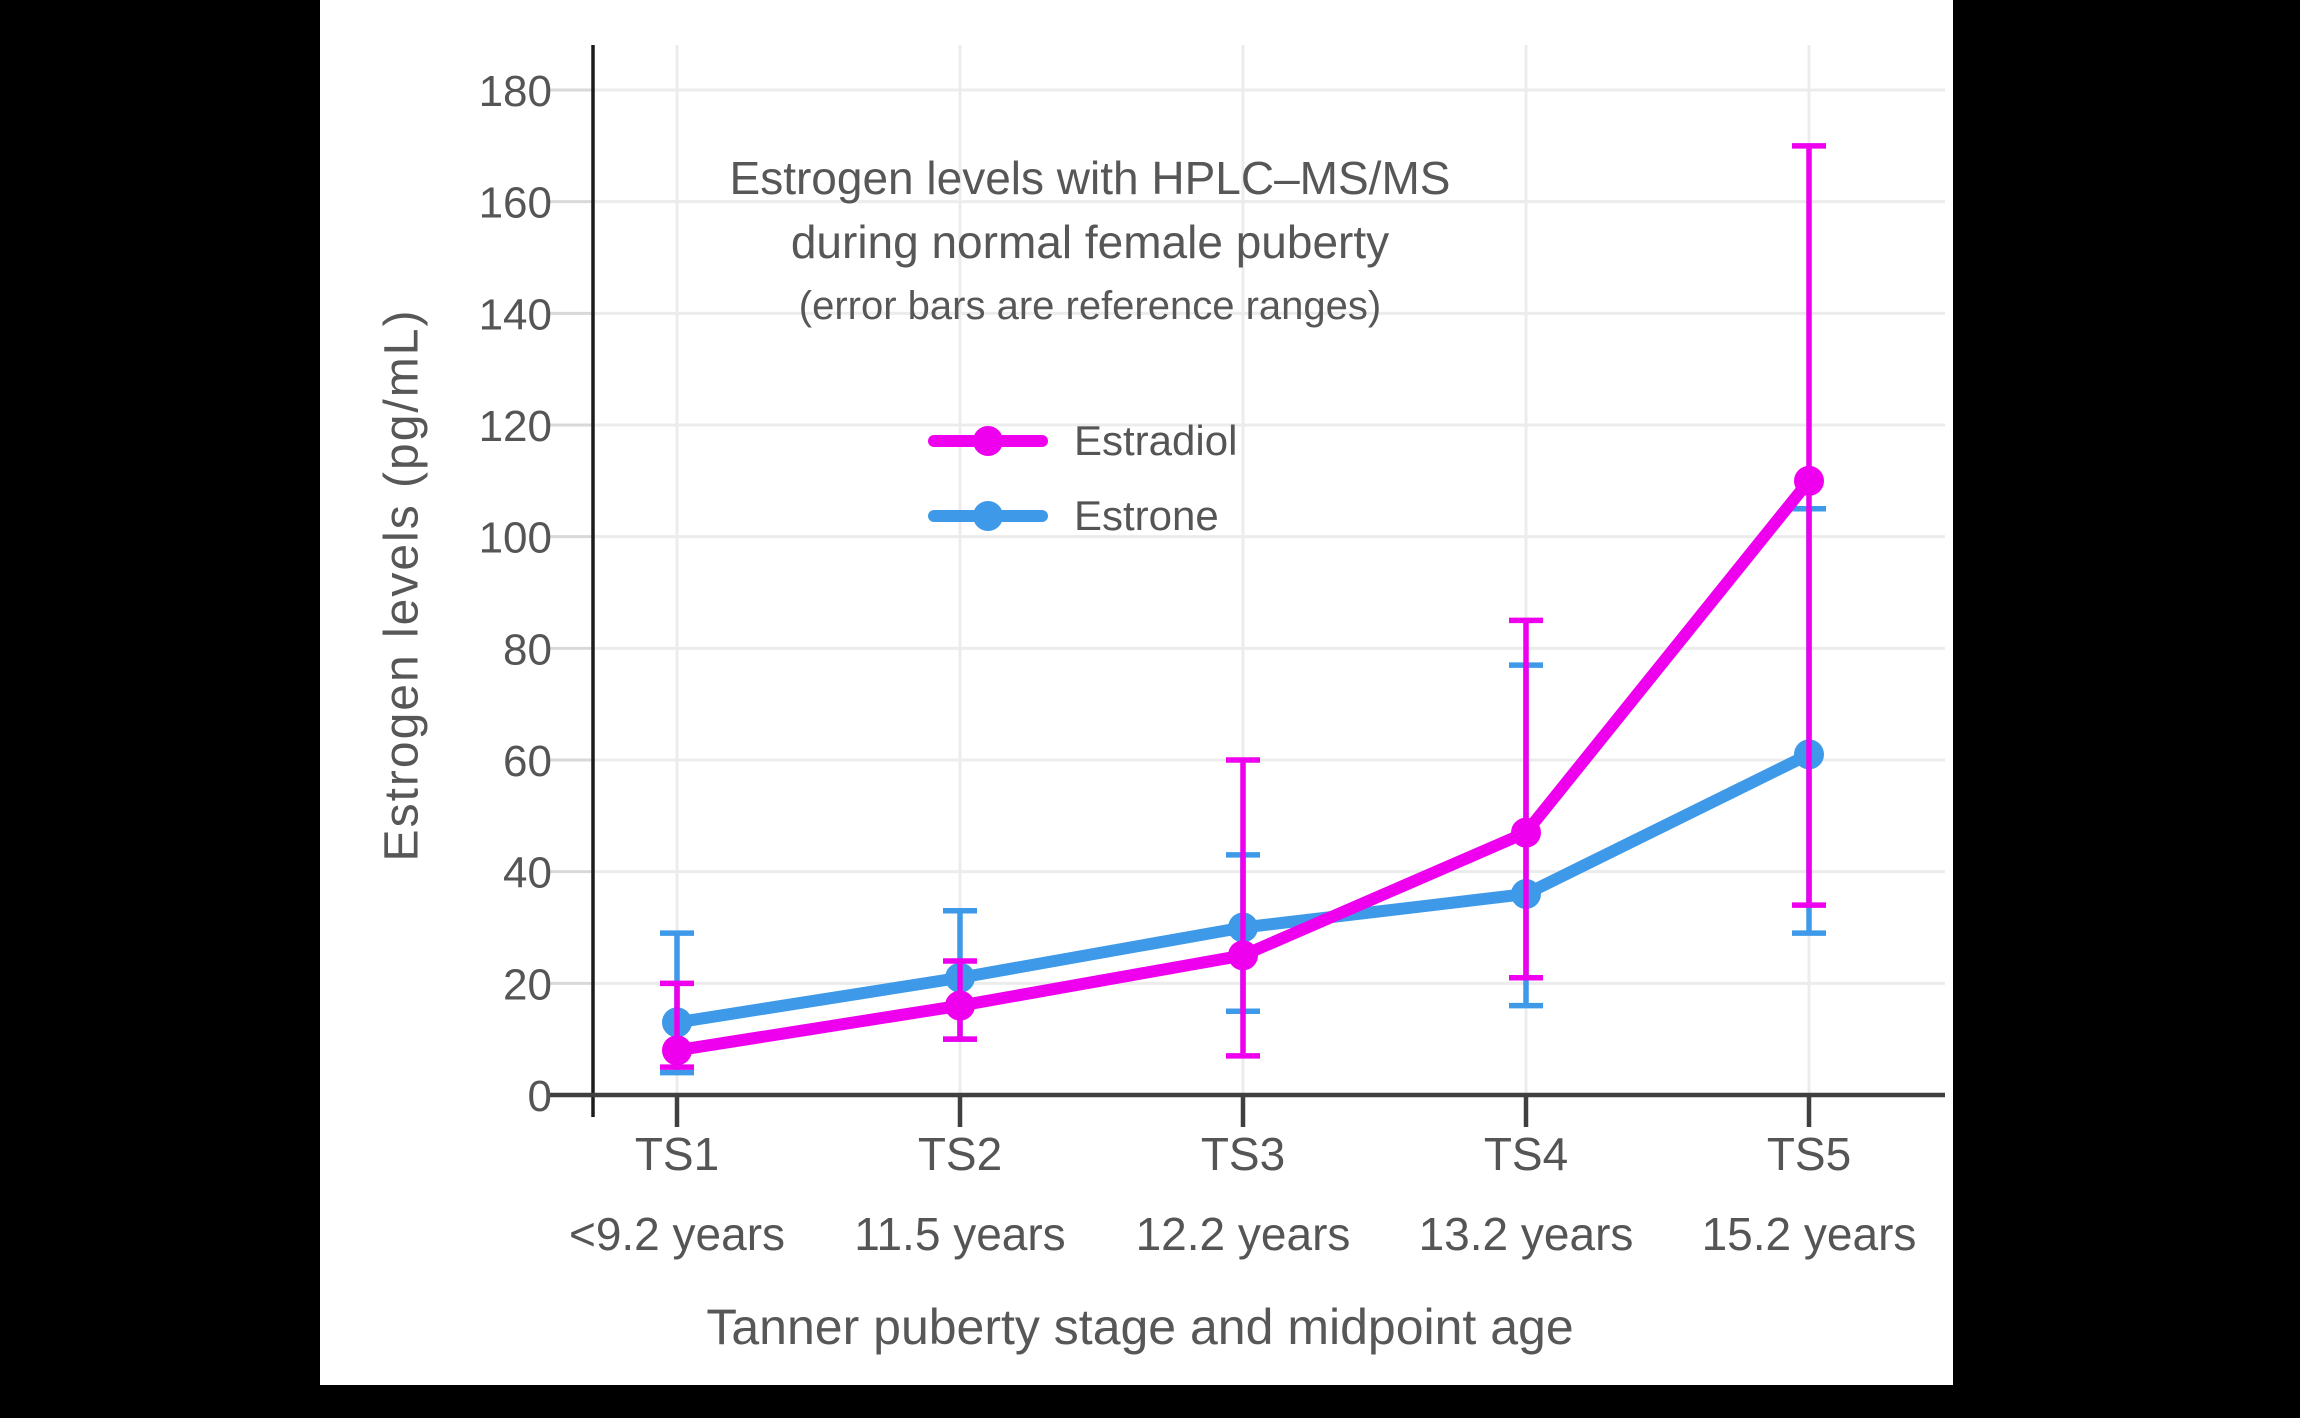 This screenshot has width=2300, height=1418. What do you see at coordinates (1809, 1154) in the screenshot?
I see `x-tick-label: TS5` at bounding box center [1809, 1154].